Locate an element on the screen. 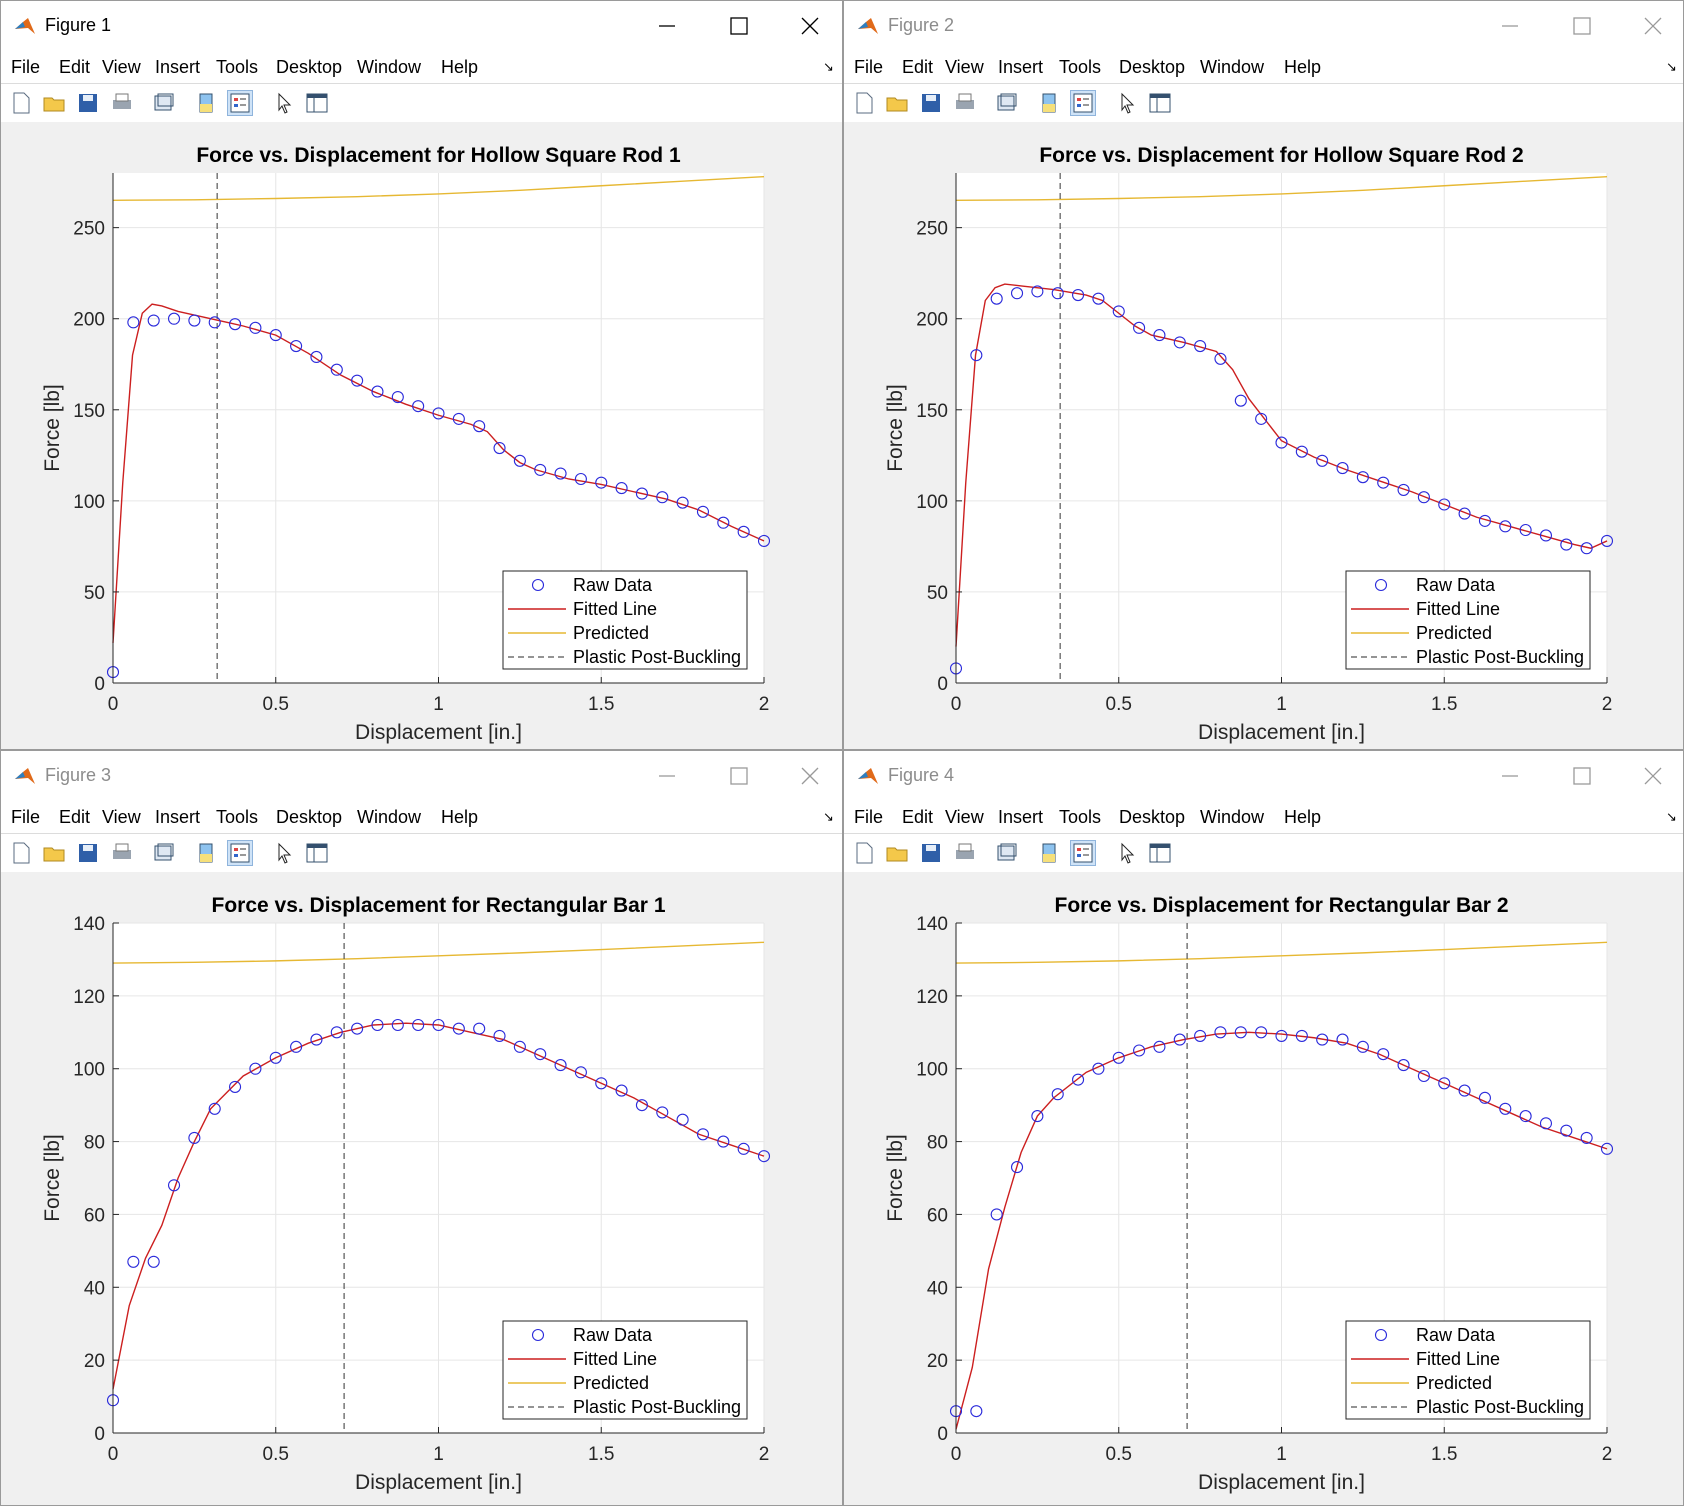 This screenshot has height=1506, width=1684. title-bar: Figure 2 is located at coordinates (1263, 27).